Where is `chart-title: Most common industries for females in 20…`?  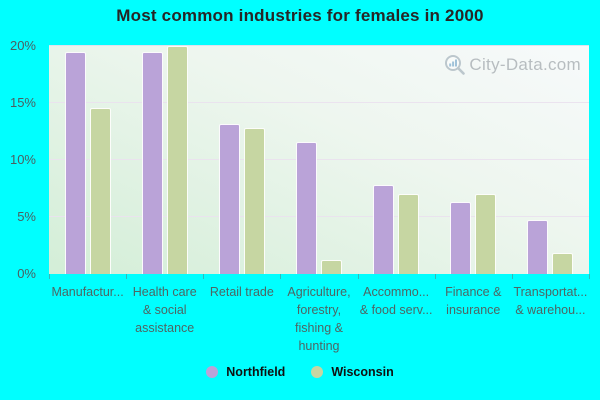 chart-title: Most common industries for females in 20… is located at coordinates (300, 15).